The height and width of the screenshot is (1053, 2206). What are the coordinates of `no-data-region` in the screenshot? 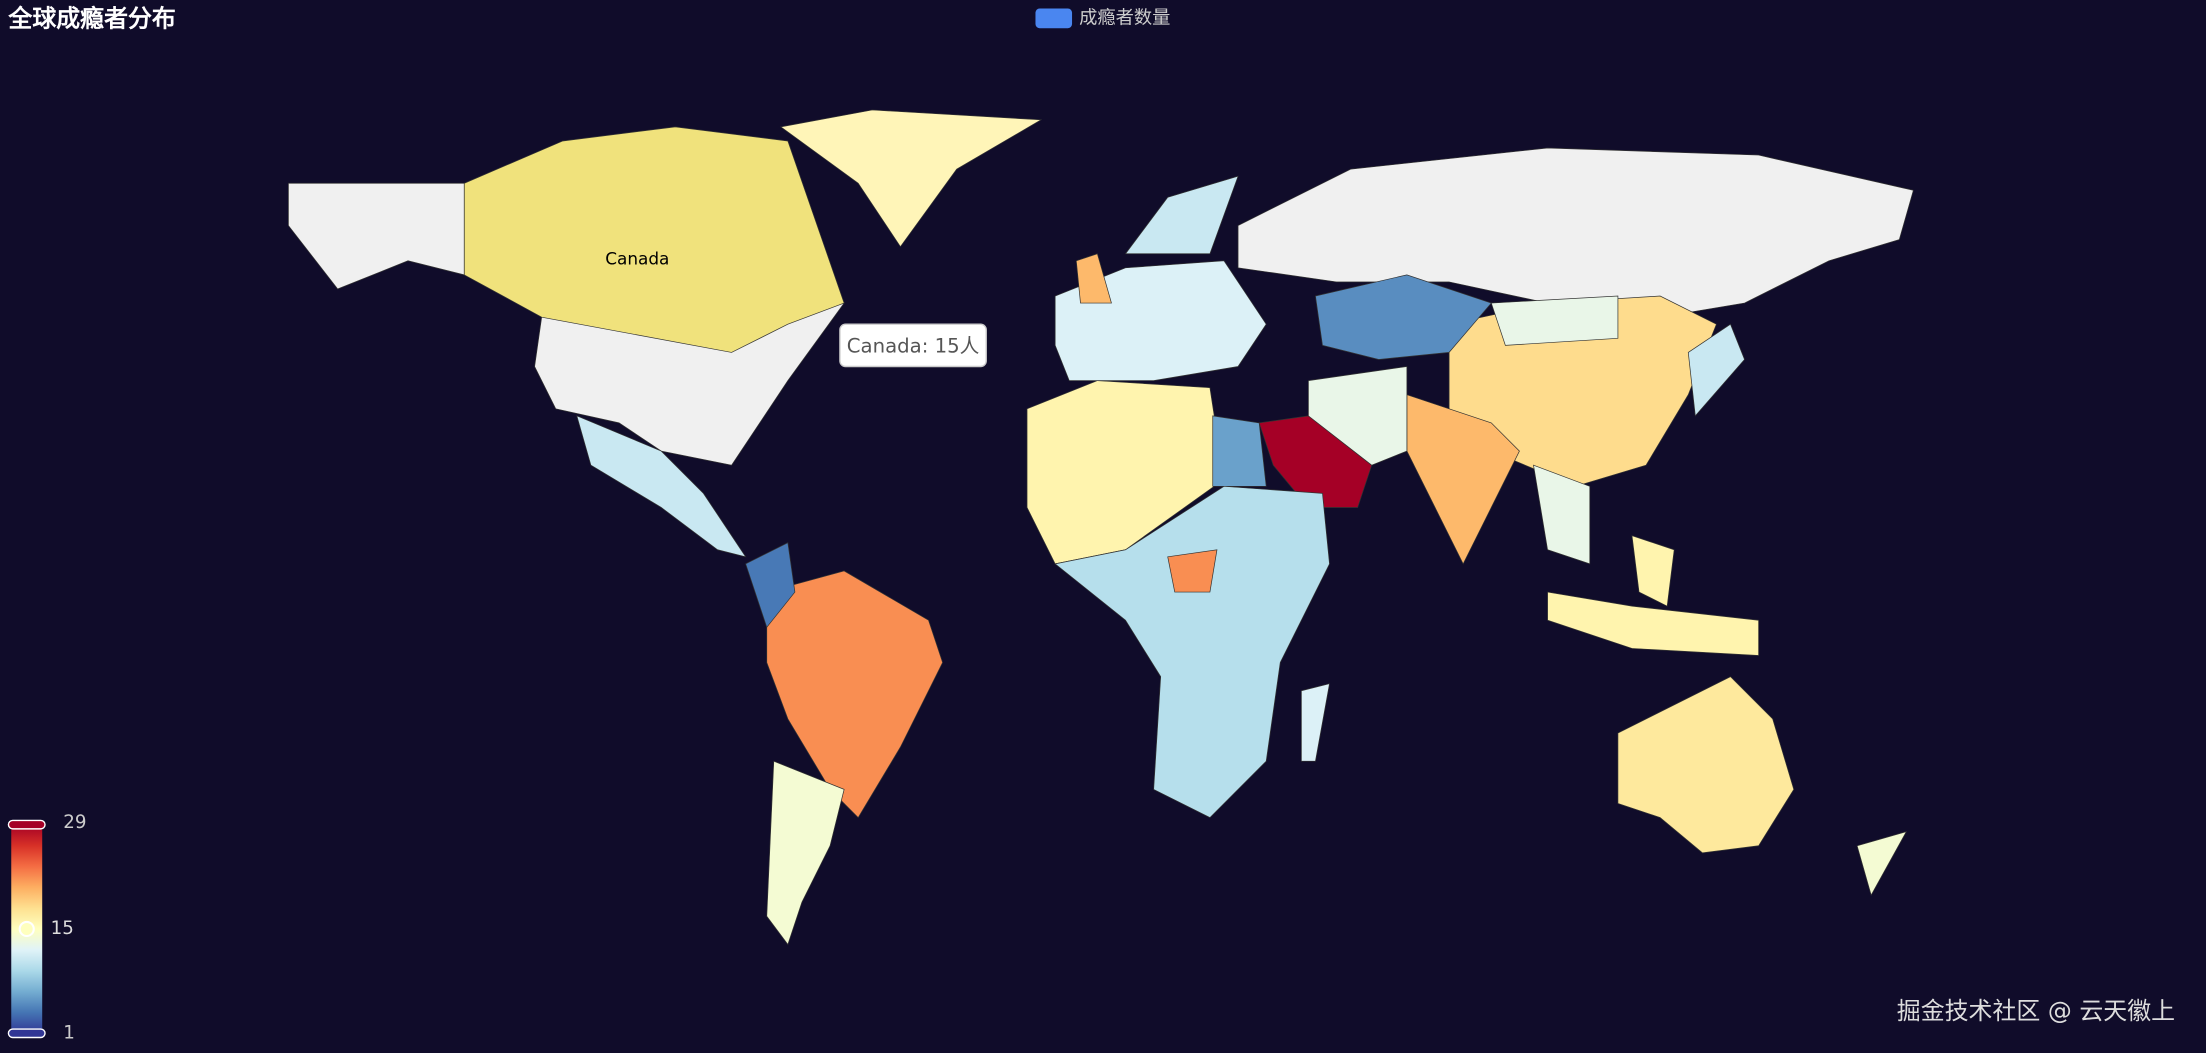 It's located at (911, 178).